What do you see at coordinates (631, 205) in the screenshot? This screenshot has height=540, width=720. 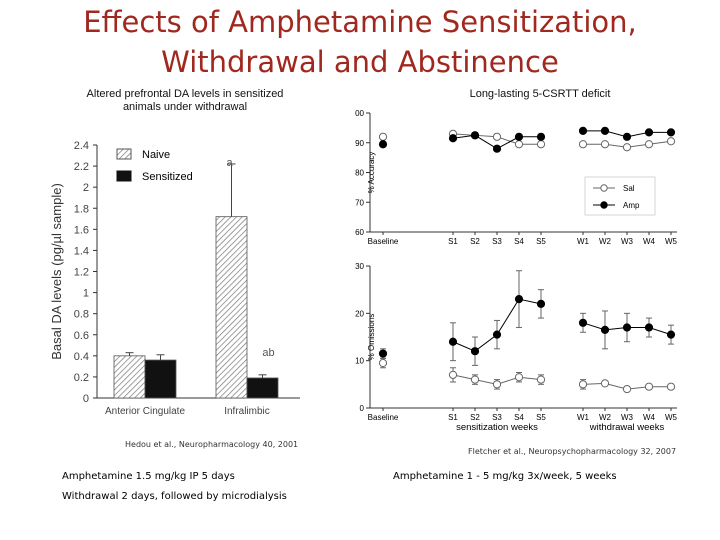 I see `legend-label-amp: Amp` at bounding box center [631, 205].